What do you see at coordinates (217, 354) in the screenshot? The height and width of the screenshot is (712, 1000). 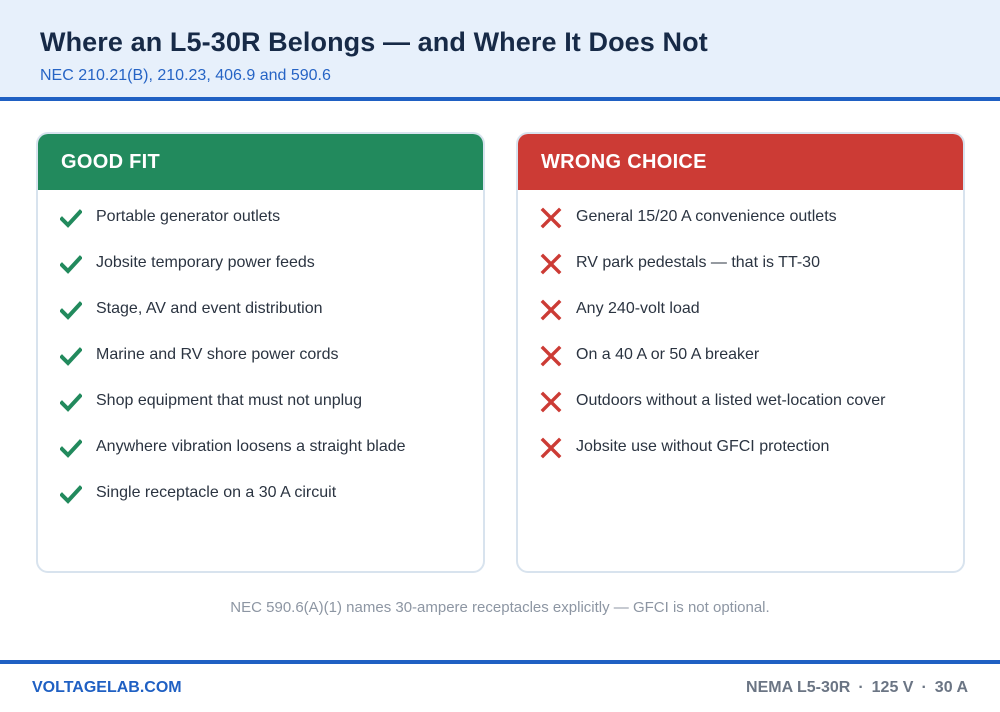 I see `item-label: Marine and RV shore power cords` at bounding box center [217, 354].